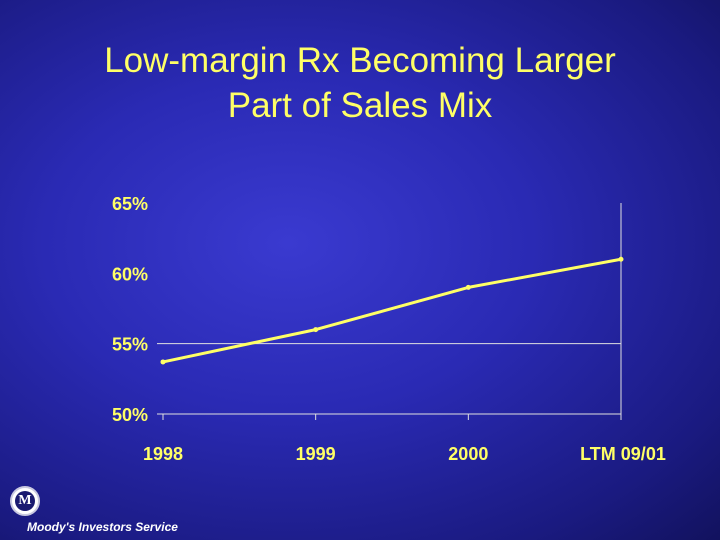  Describe the element at coordinates (163, 454) in the screenshot. I see `x-tick-label: 1998` at that location.